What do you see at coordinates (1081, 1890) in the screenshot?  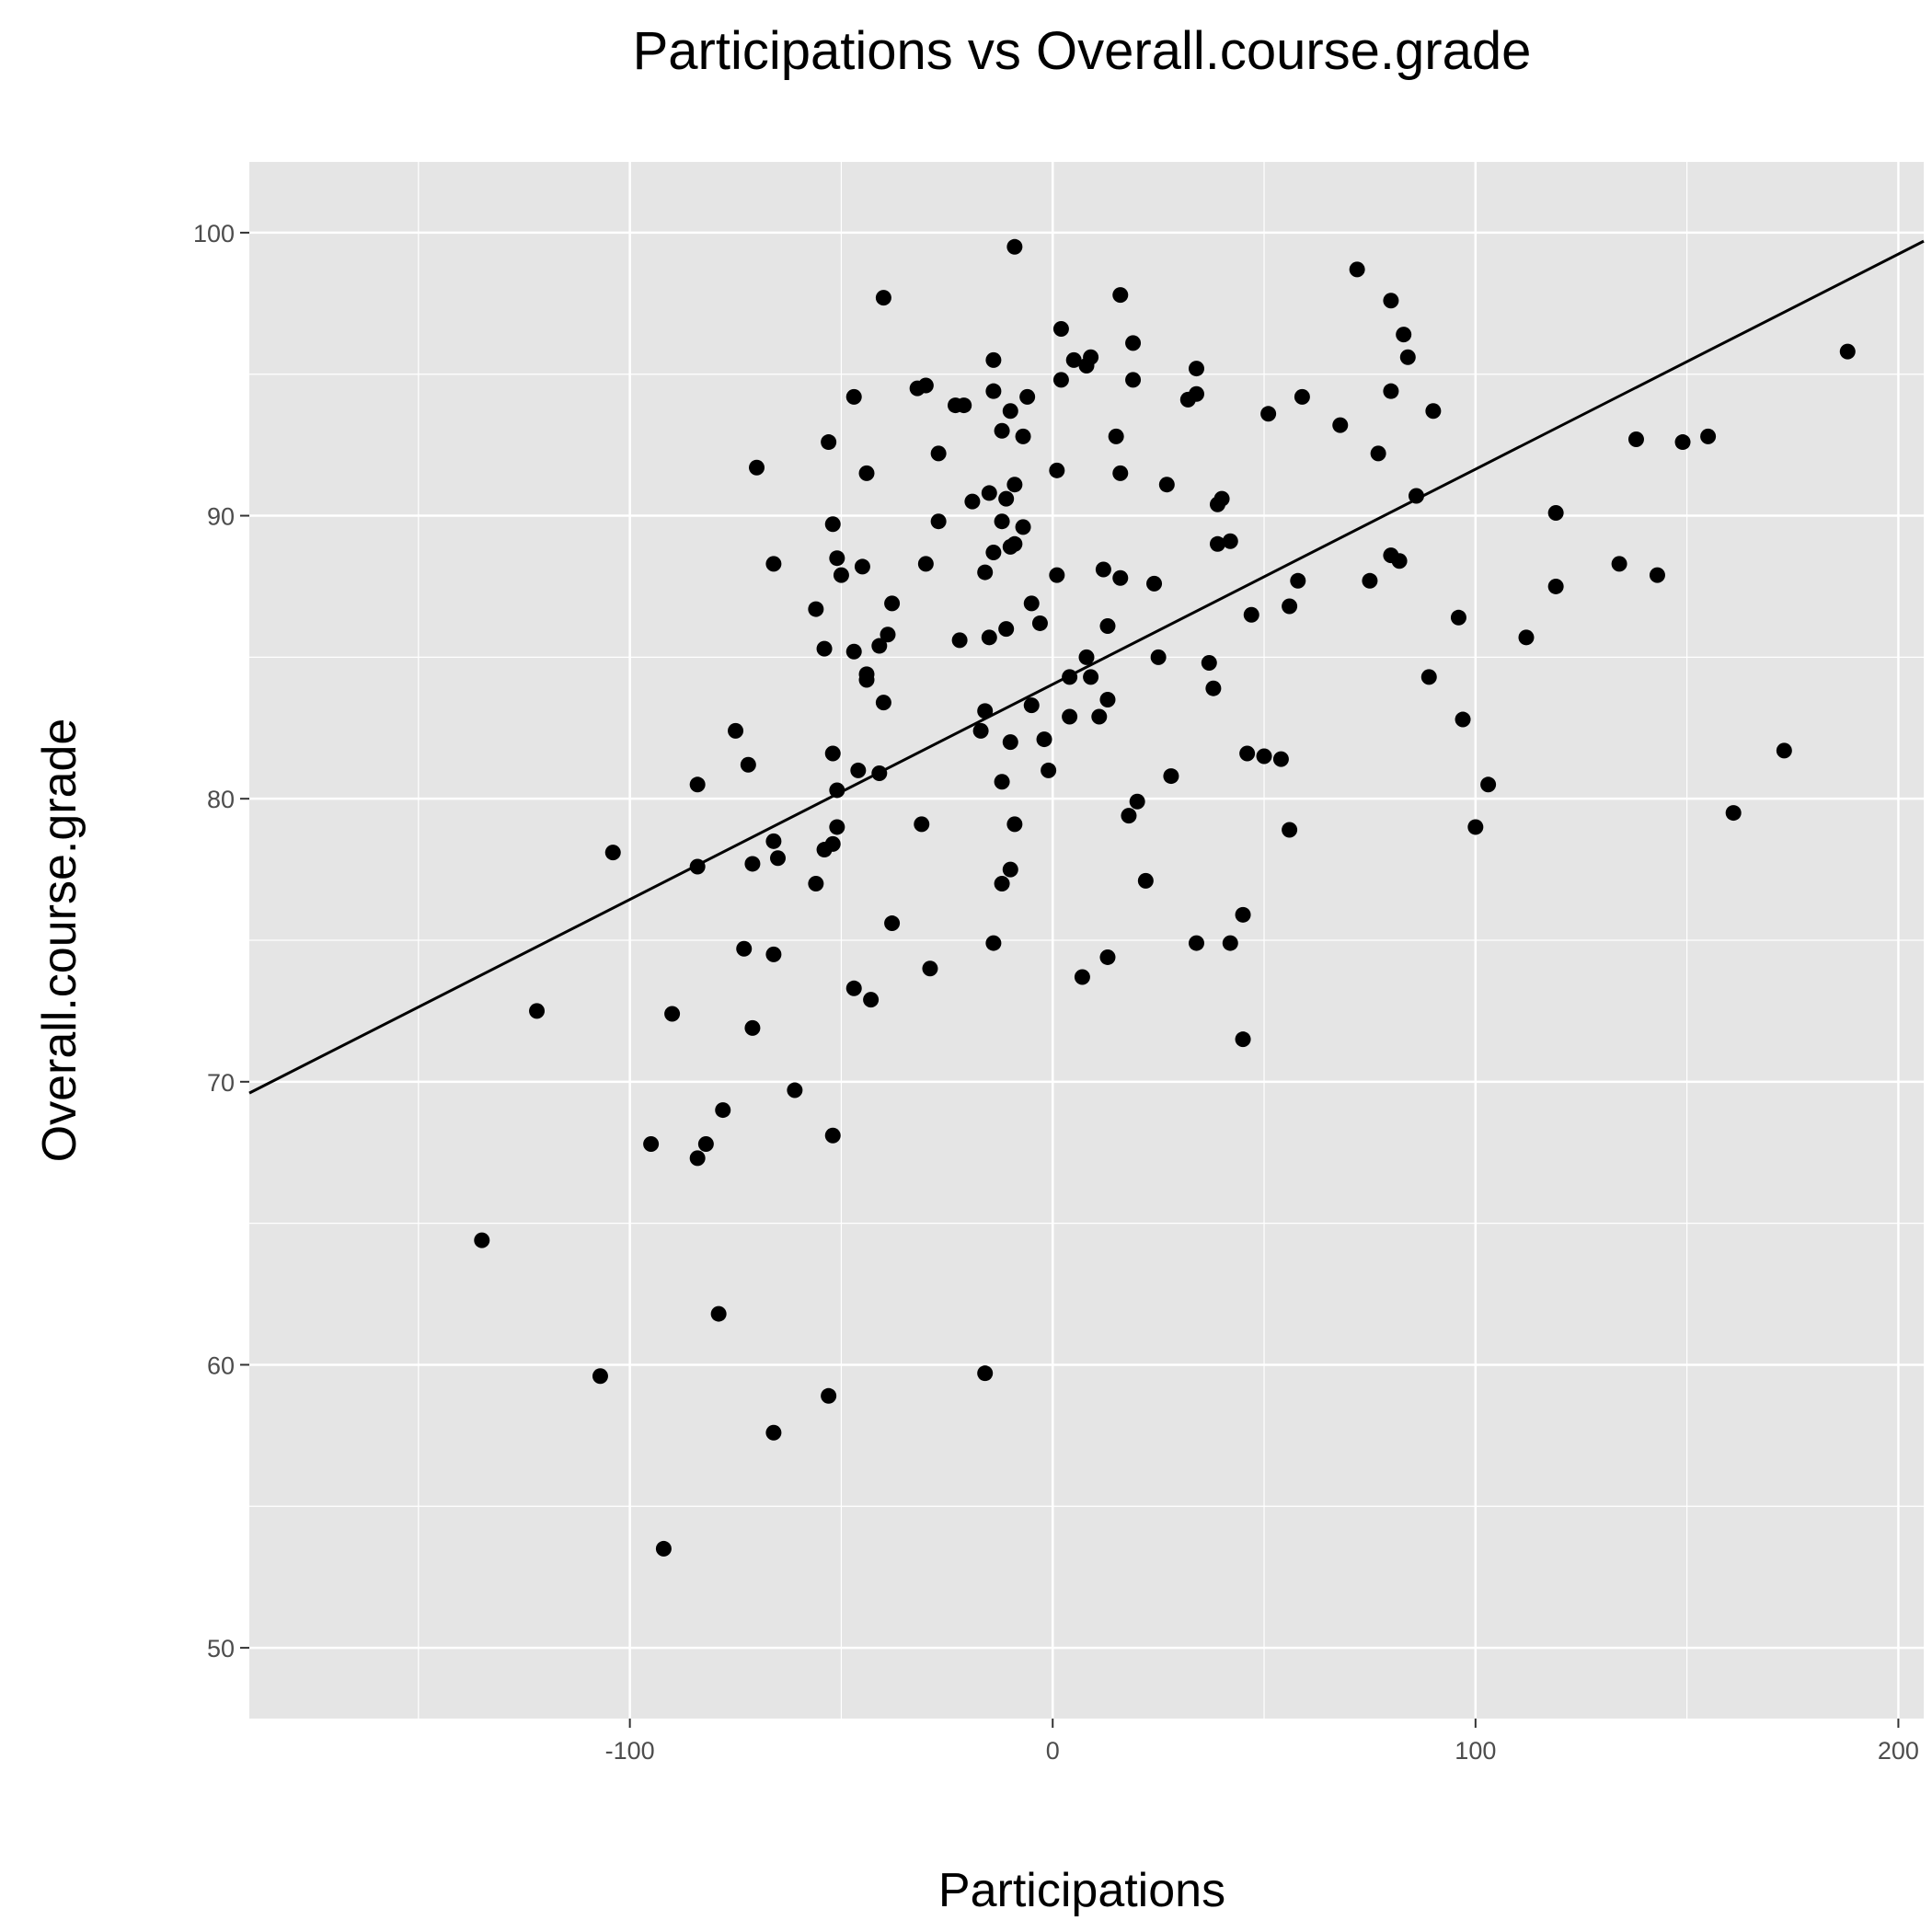 I see `x-axis-title: Participations` at bounding box center [1081, 1890].